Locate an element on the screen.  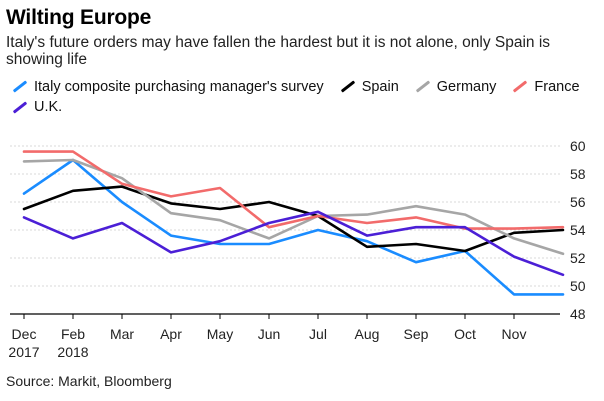
legend-item: Germany is located at coordinates (456, 87).